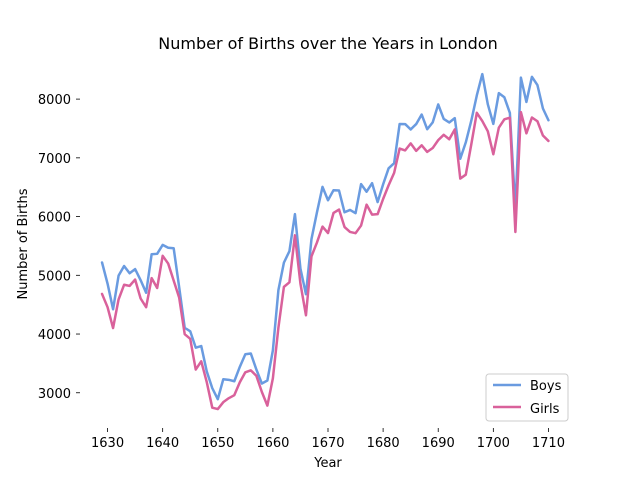 This screenshot has width=640, height=480. Describe the element at coordinates (54, 100) in the screenshot. I see `y-tick-label: 8000` at that location.